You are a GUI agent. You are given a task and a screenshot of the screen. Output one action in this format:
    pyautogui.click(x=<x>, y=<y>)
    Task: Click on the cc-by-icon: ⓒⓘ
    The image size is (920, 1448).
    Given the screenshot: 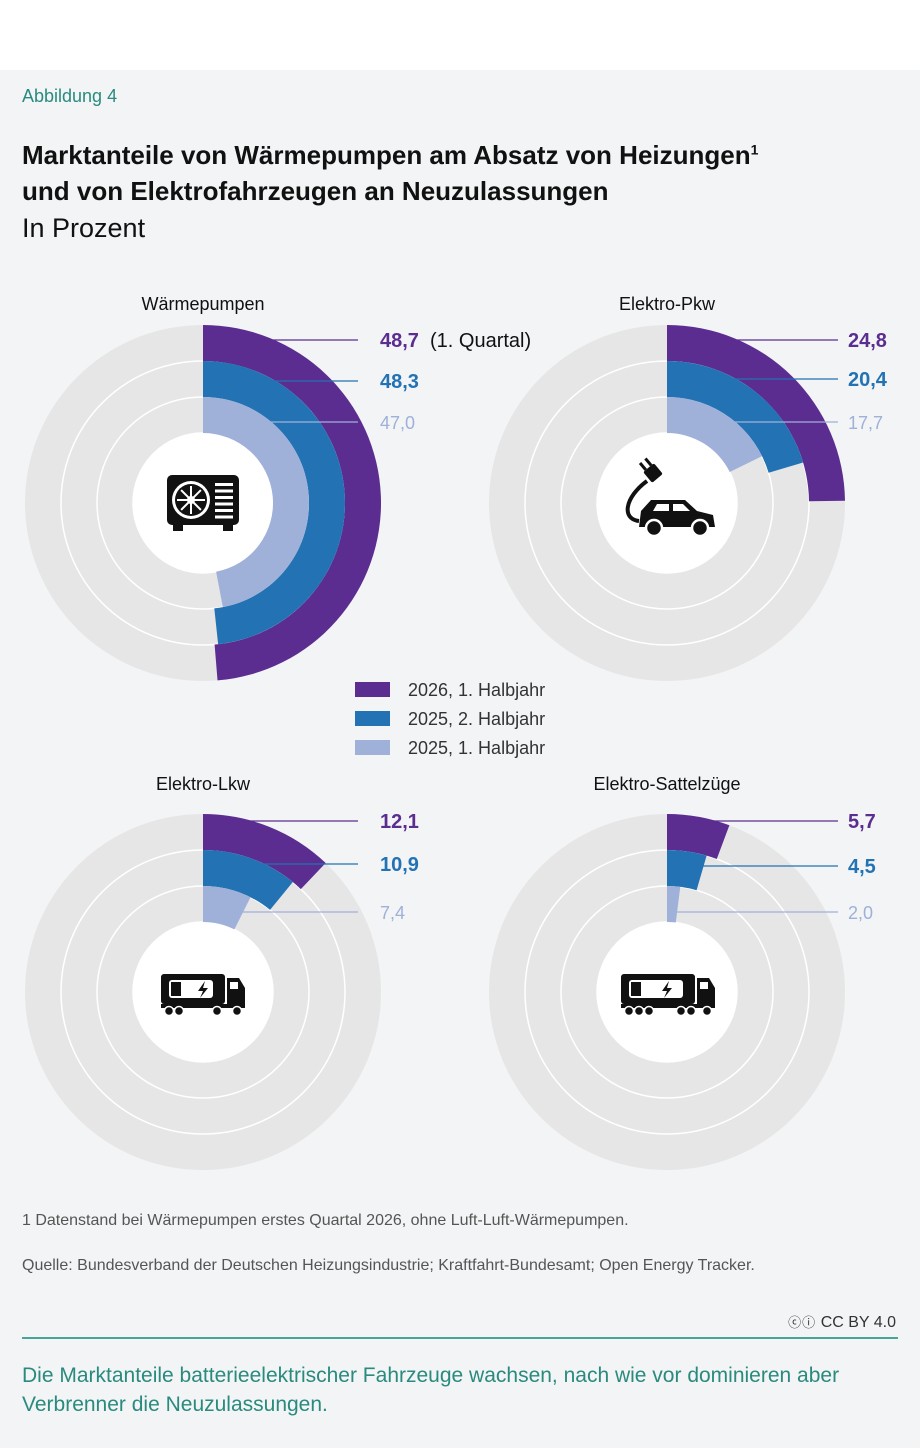 What is the action you would take?
    pyautogui.click(x=804, y=1322)
    